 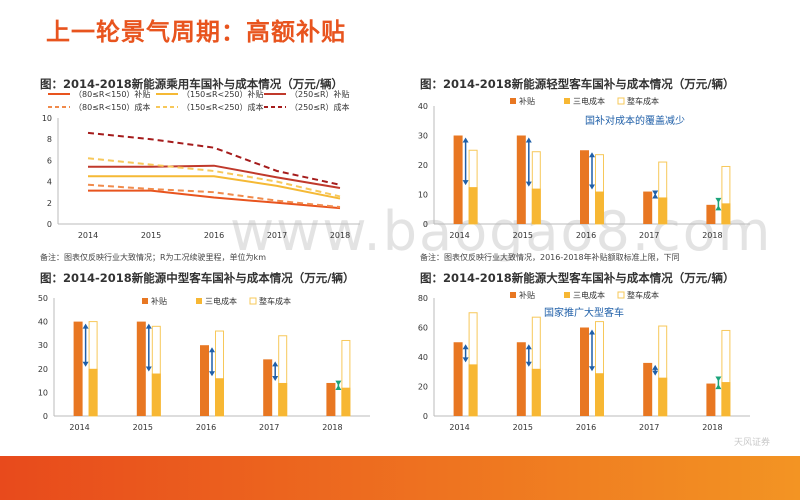 I want to click on y-tick-label: 2, so click(x=49, y=203).